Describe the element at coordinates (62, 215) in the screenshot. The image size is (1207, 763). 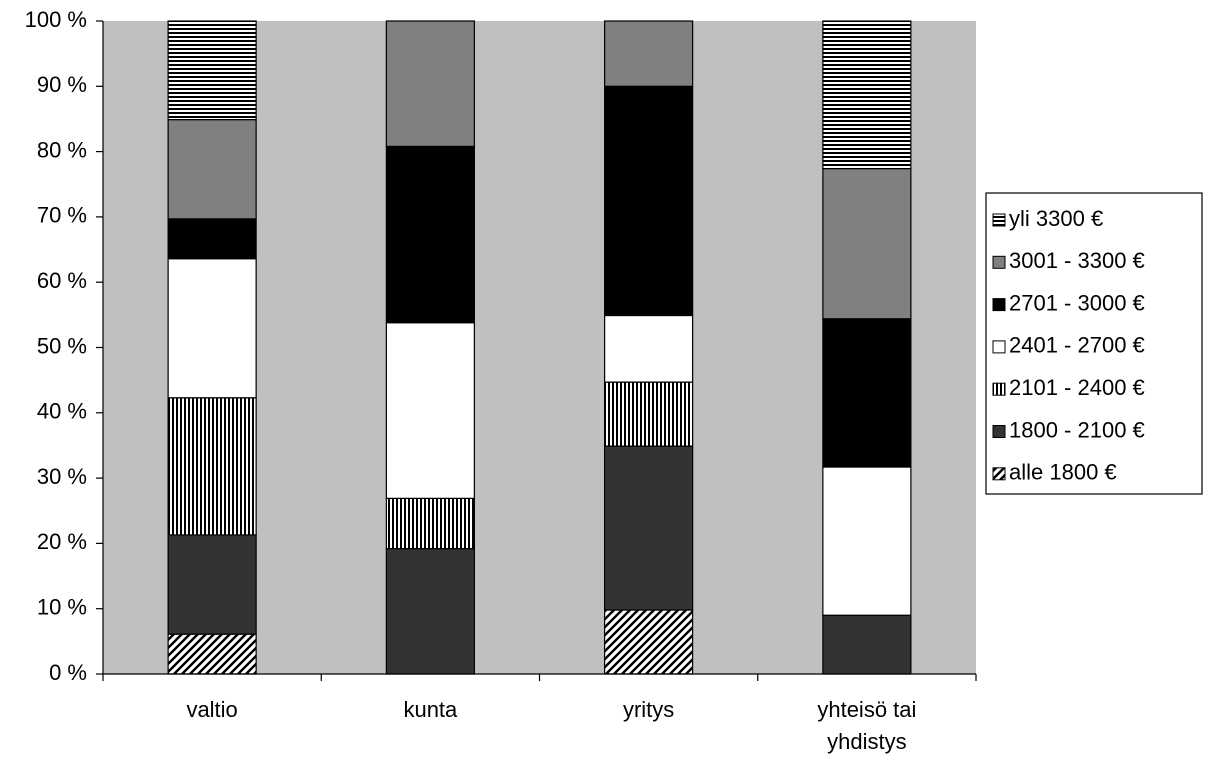
I see `y-tick-label: 70 %` at that location.